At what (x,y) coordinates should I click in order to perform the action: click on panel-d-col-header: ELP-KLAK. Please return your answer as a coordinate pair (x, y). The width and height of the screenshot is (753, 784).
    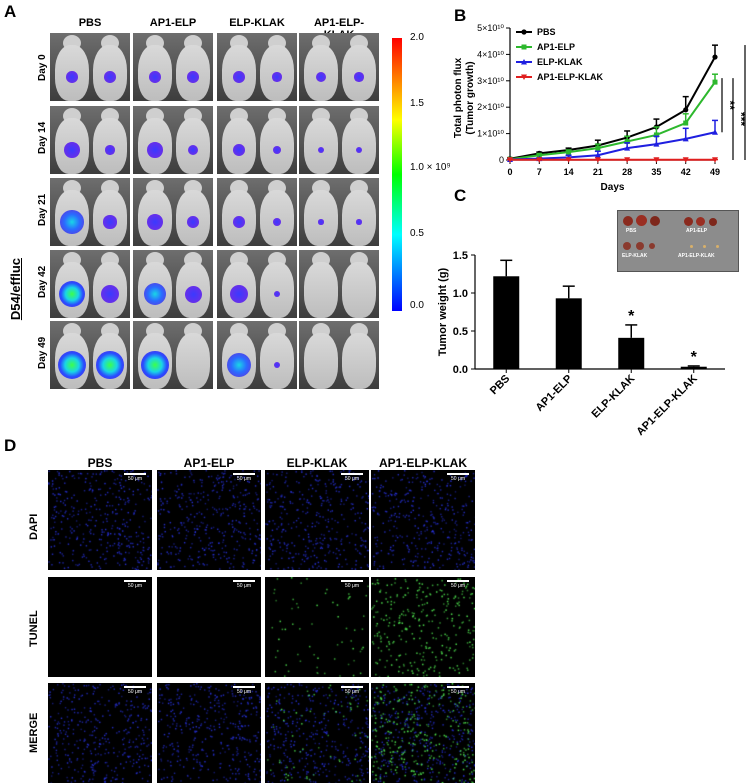
    Looking at the image, I should click on (317, 463).